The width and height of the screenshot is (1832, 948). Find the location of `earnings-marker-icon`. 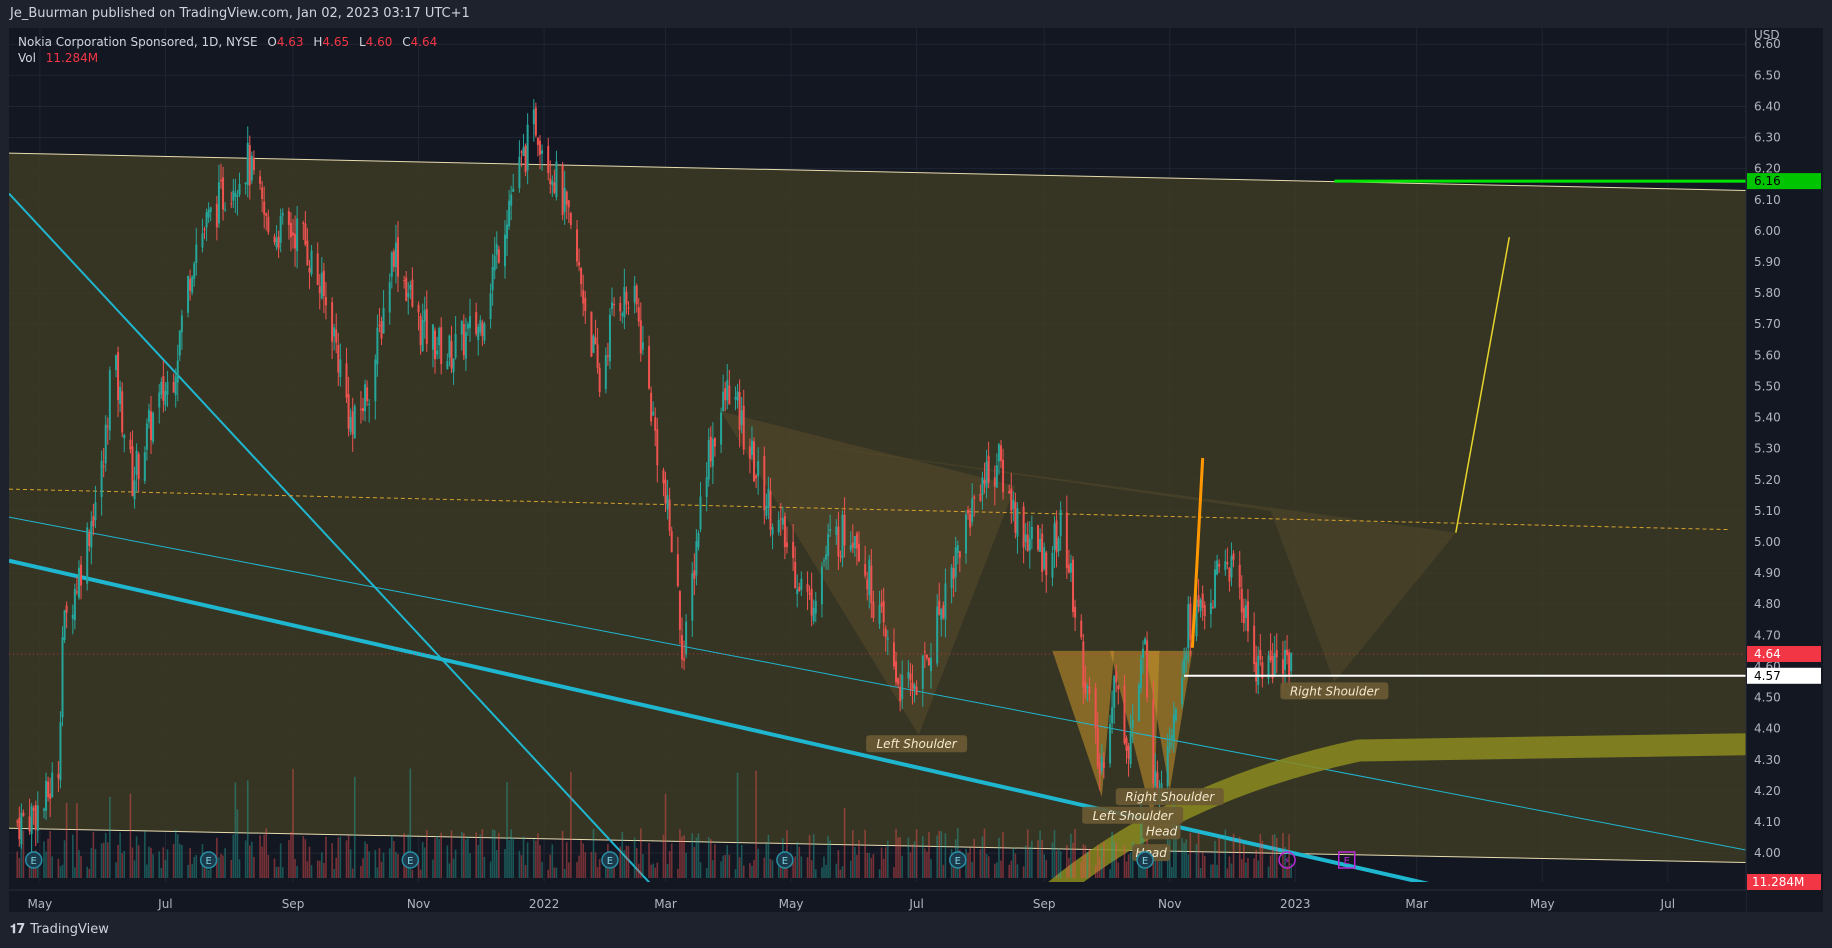

earnings-marker-icon is located at coordinates (1346, 860).